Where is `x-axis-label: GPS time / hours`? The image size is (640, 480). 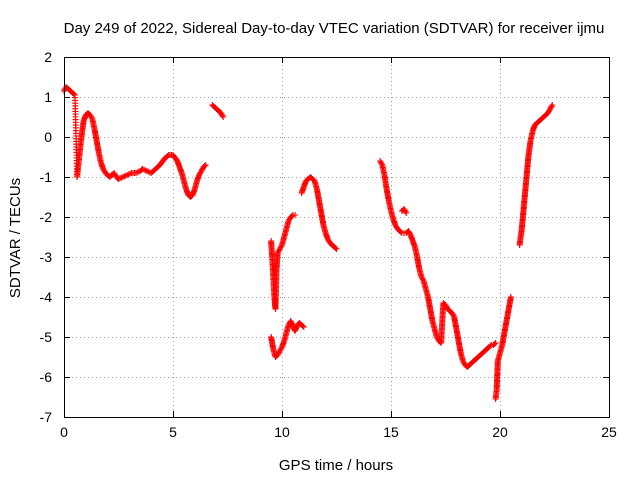 x-axis-label: GPS time / hours is located at coordinates (336, 465).